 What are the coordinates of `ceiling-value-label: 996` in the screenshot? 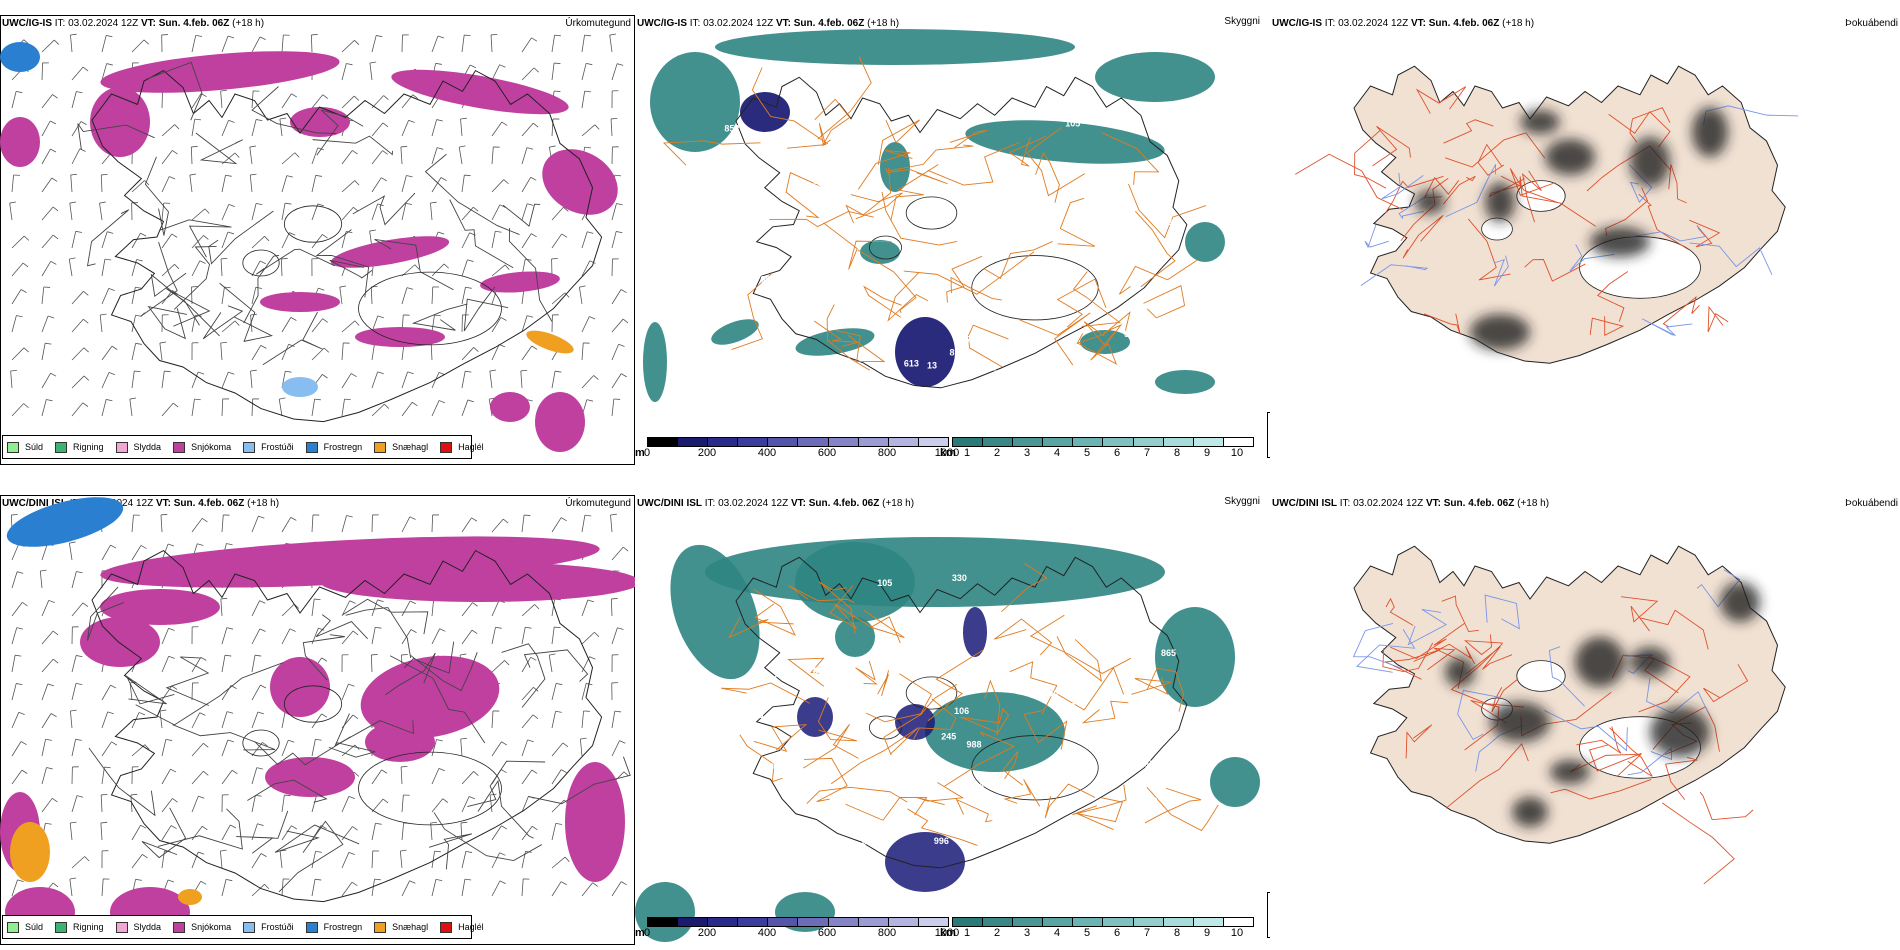 It's located at (941, 841).